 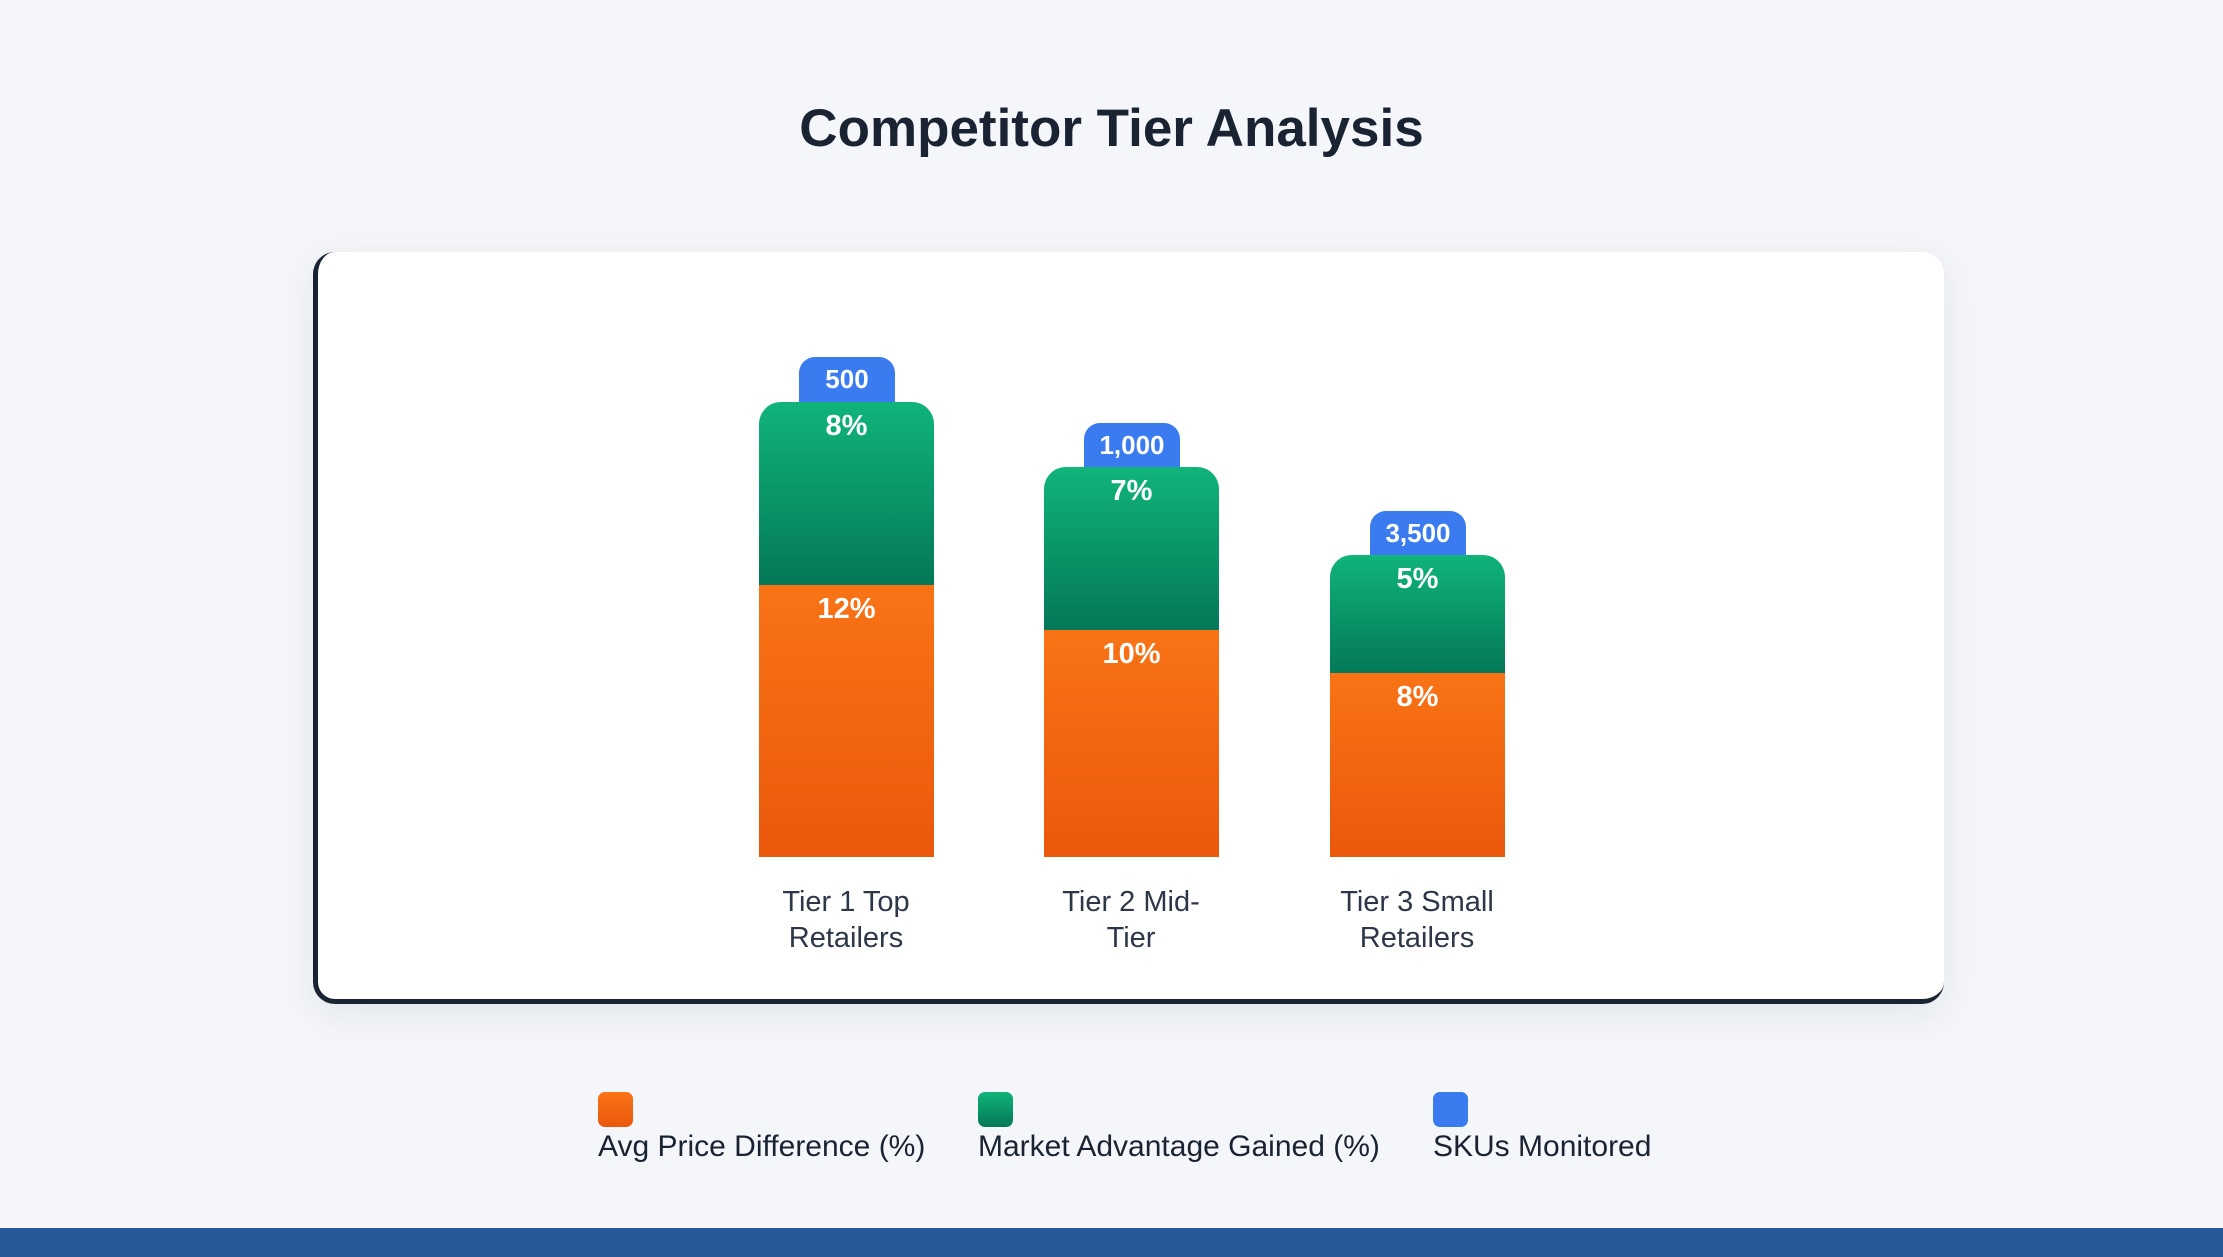 What do you see at coordinates (1417, 614) in the screenshot?
I see `market-advantage-segment: 5%` at bounding box center [1417, 614].